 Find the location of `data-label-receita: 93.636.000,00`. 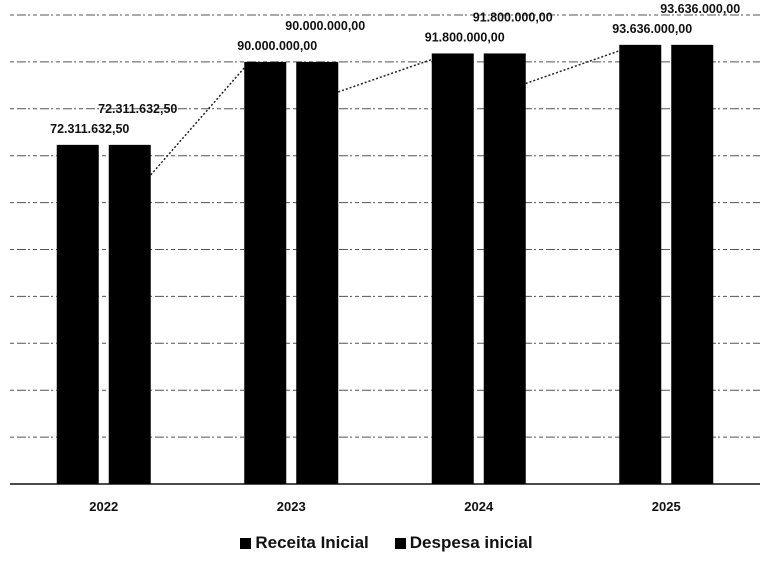

data-label-receita: 93.636.000,00 is located at coordinates (652, 29).